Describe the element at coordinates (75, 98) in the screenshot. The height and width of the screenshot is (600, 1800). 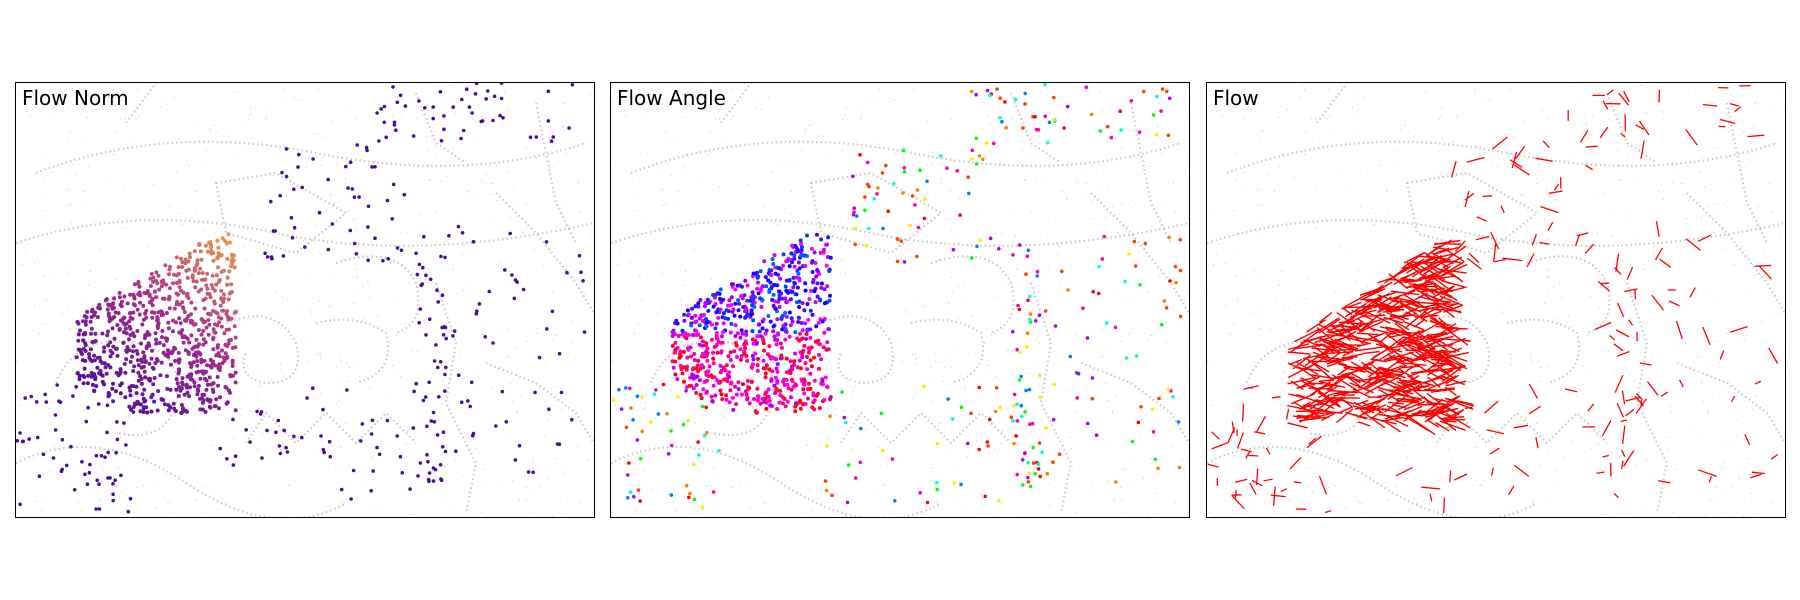
I see `flow-norm-title: Flow Norm` at that location.